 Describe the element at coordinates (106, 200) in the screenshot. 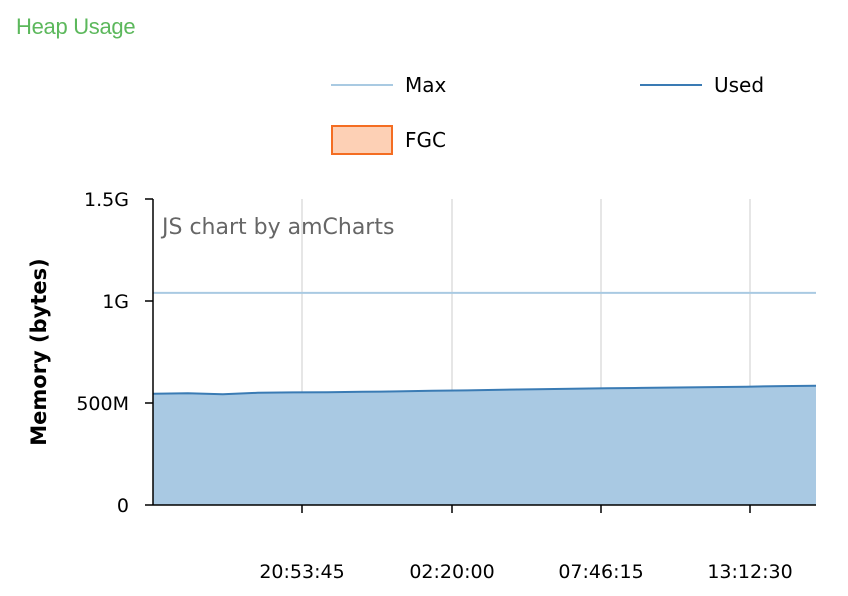

I see `y-tick-label: 1.5G` at that location.